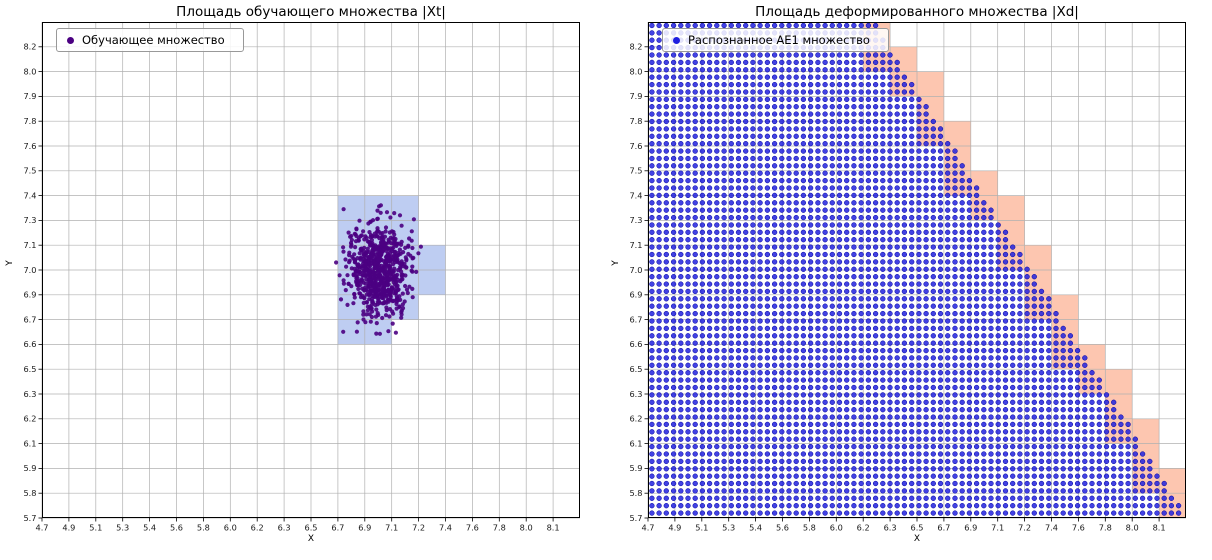  I want to click on legend: Обучающее множество, so click(150, 40).